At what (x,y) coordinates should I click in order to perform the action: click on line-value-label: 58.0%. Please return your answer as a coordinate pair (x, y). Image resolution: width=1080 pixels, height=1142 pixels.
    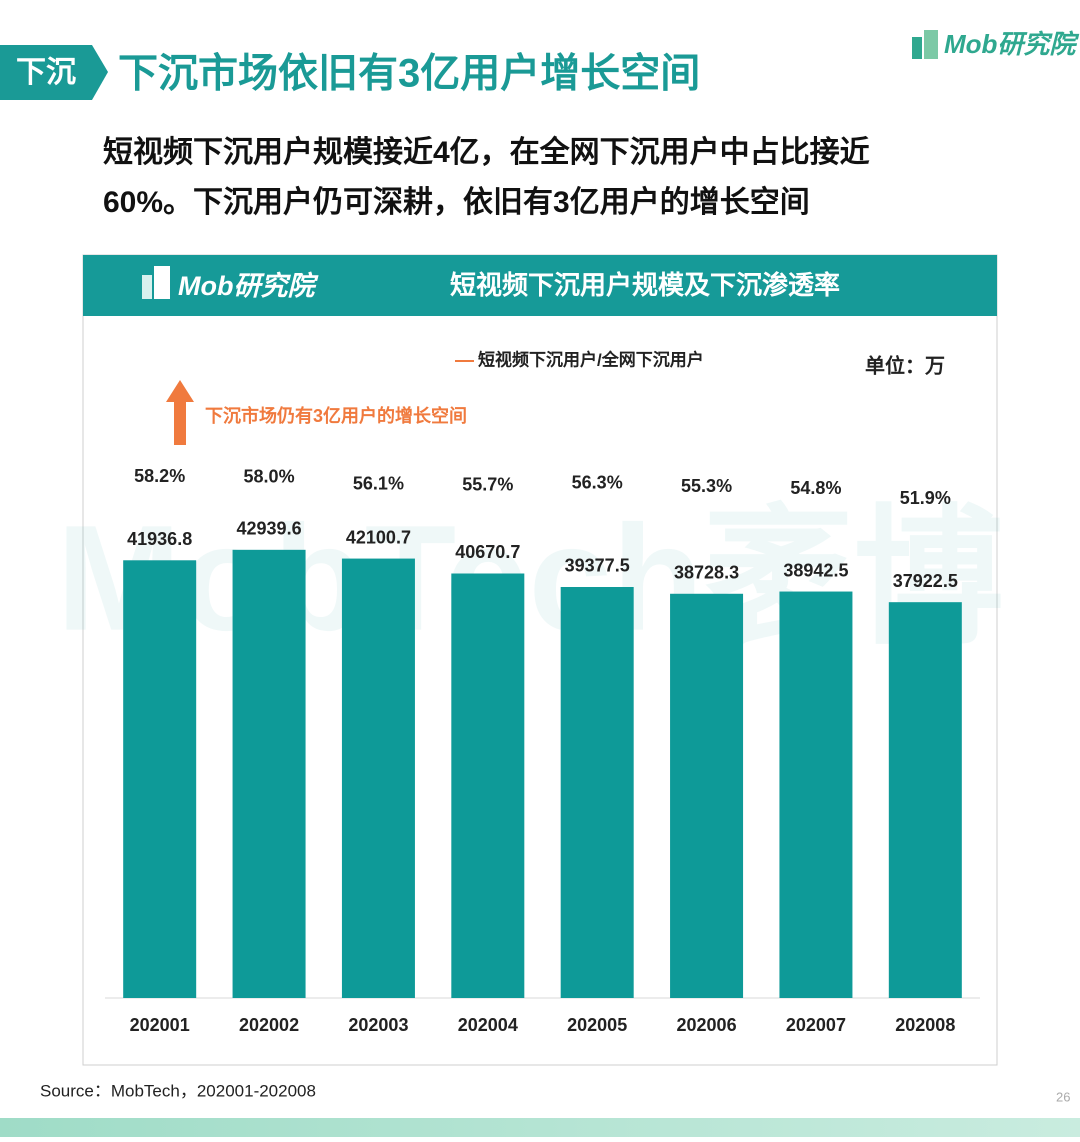
    Looking at the image, I should click on (269, 477).